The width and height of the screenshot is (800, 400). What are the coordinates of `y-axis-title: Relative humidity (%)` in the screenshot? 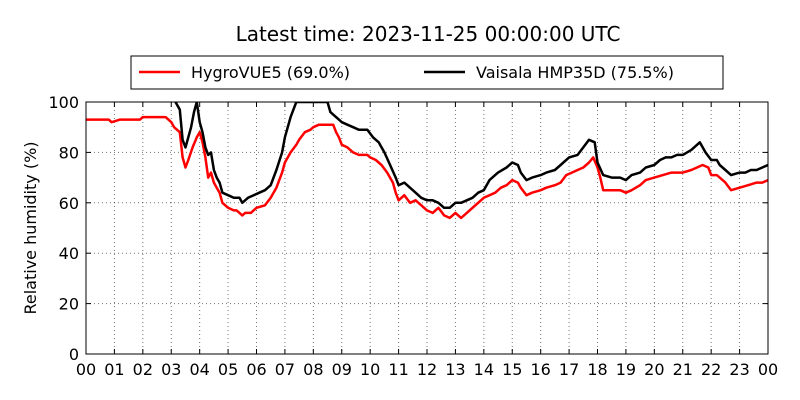 It's located at (30, 227).